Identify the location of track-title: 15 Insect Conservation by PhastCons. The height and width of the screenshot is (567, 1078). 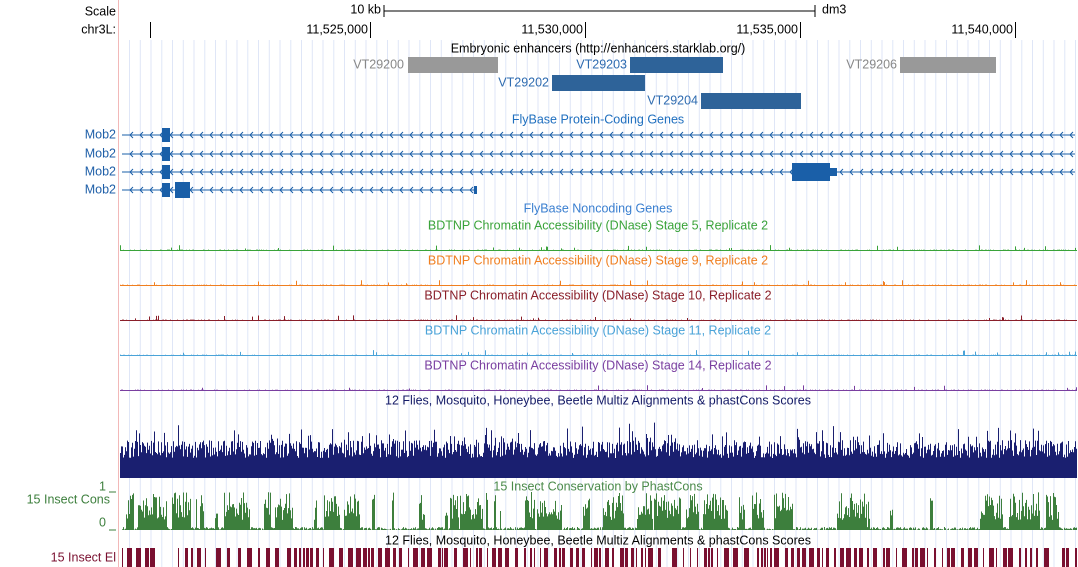
(597, 486).